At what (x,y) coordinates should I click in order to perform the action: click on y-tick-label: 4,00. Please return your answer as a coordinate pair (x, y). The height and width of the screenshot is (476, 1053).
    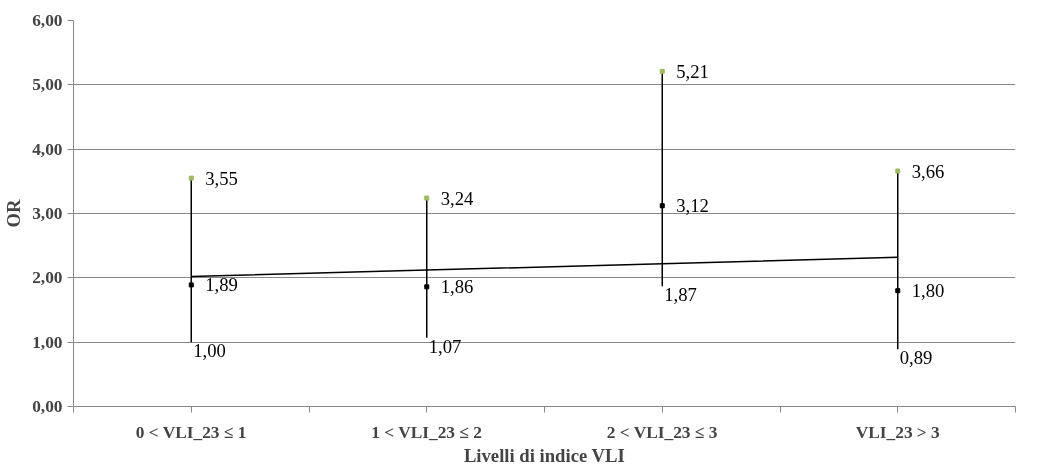
    Looking at the image, I should click on (47, 149).